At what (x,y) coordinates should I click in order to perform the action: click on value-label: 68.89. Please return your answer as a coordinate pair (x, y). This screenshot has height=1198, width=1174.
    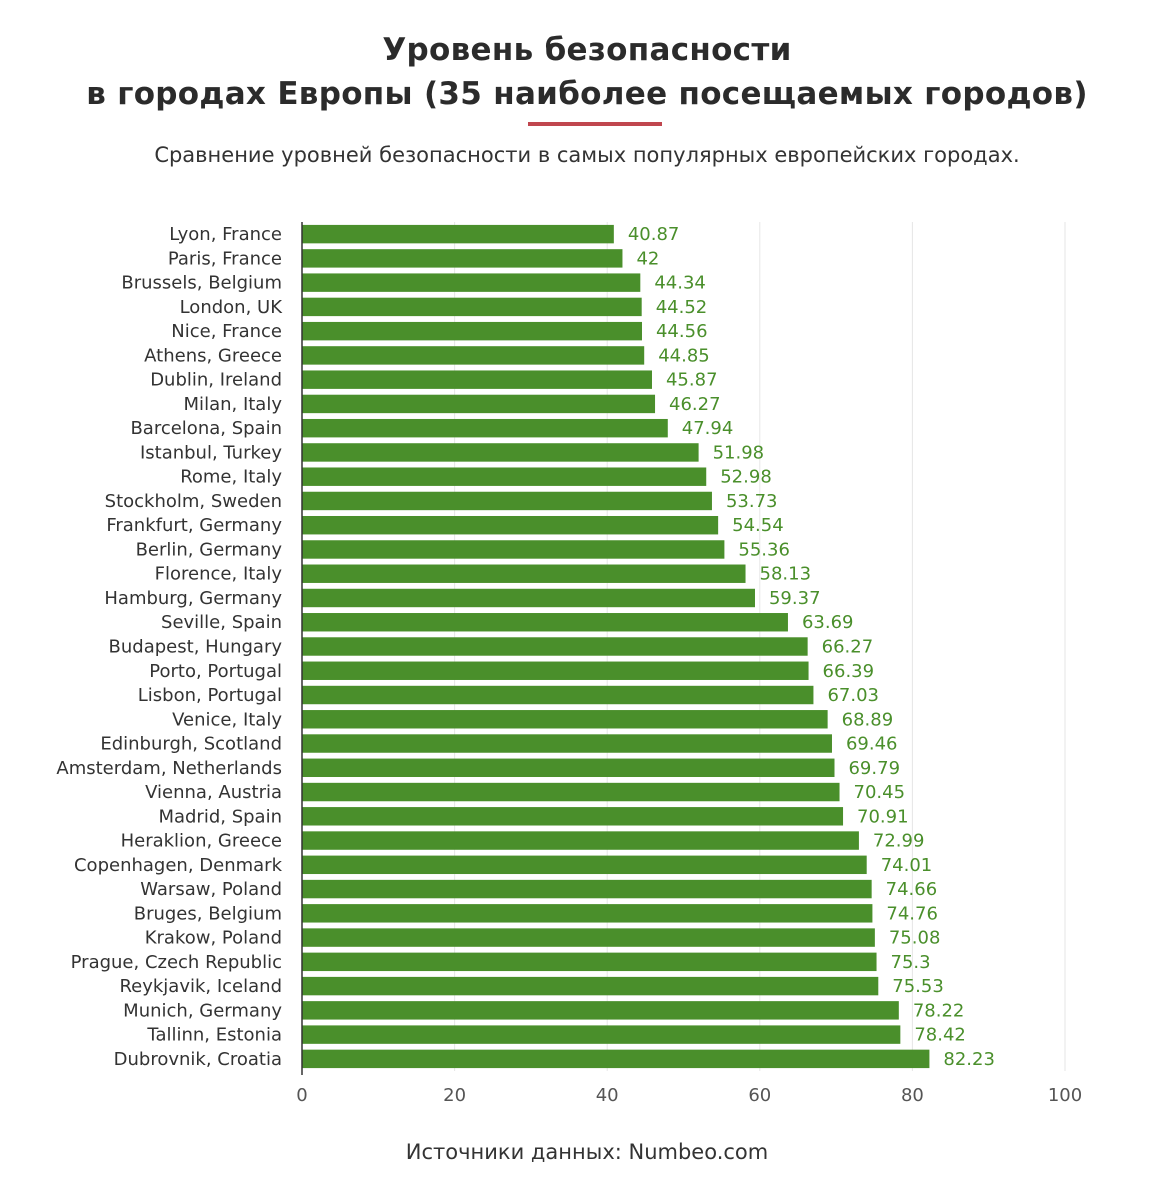
    Looking at the image, I should click on (868, 719).